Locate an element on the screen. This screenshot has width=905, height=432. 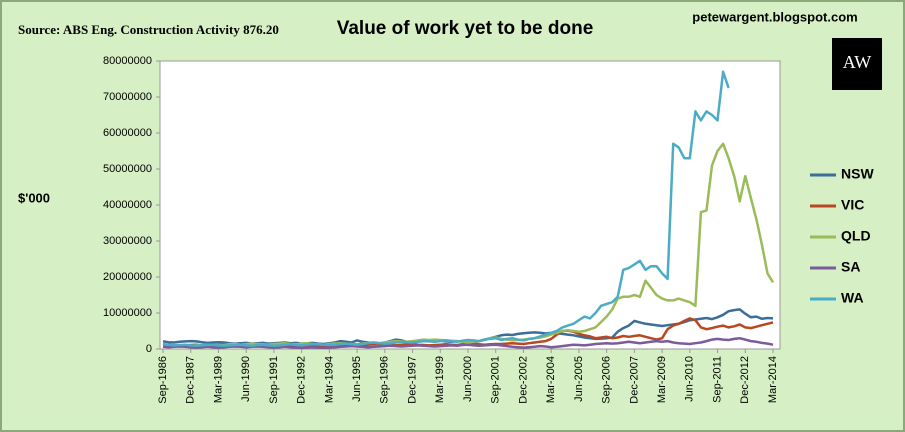
x-tick-label: Mar-1999 is located at coordinates (440, 379).